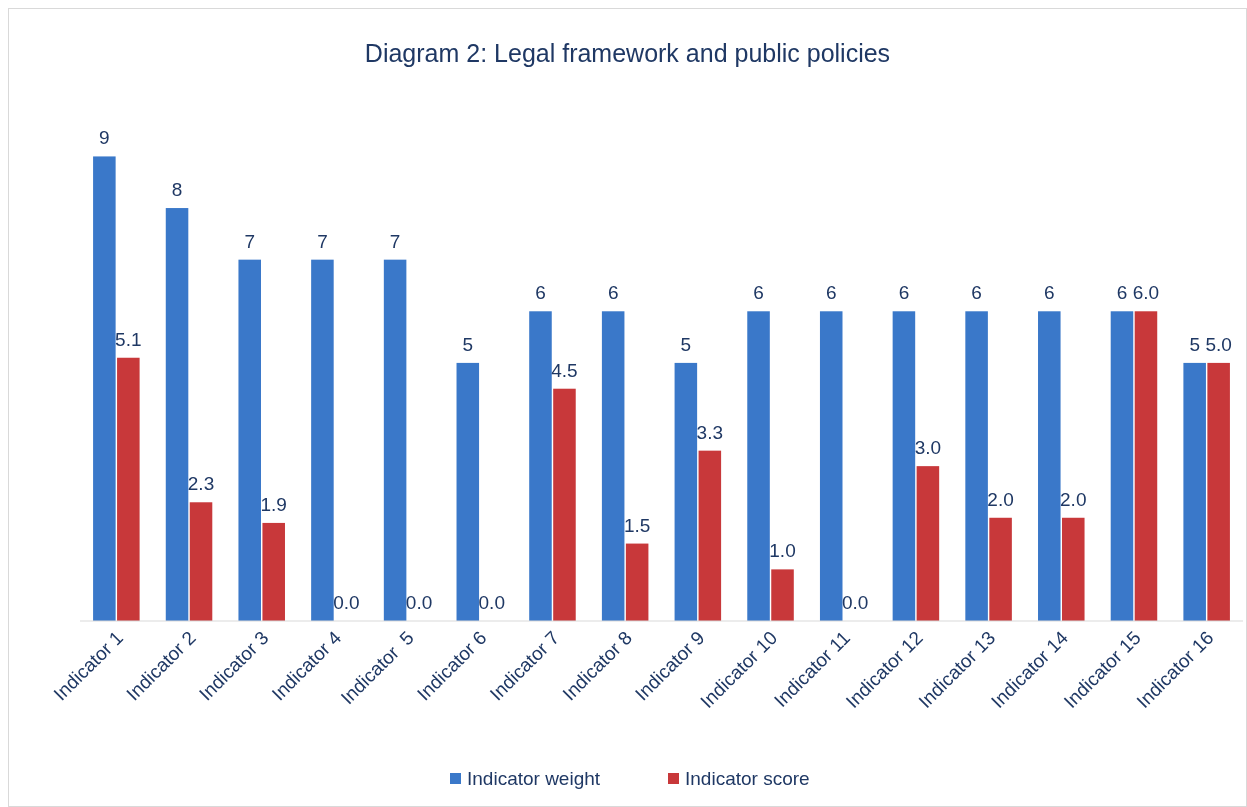  I want to click on data-label: 8, so click(177, 190).